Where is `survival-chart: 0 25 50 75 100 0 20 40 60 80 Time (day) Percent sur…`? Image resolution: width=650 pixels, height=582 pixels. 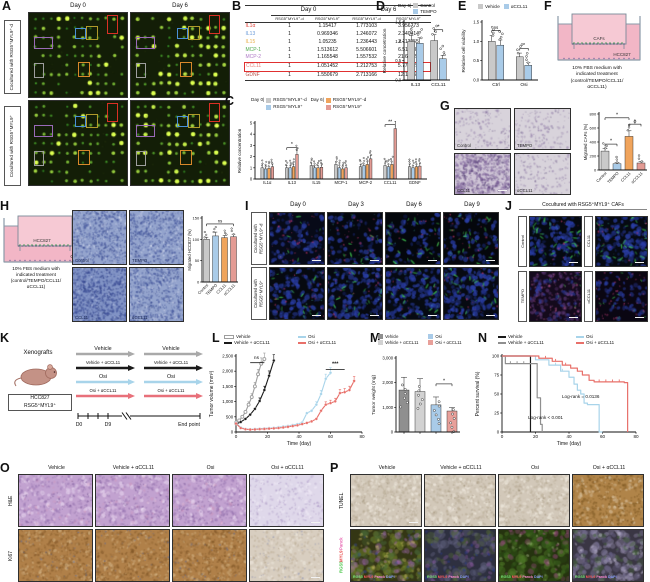
survival-chart: 0 25 50 75 100 0 20 40 60 80 Time (day) Percent sur… is located at coordinates (557, 401).